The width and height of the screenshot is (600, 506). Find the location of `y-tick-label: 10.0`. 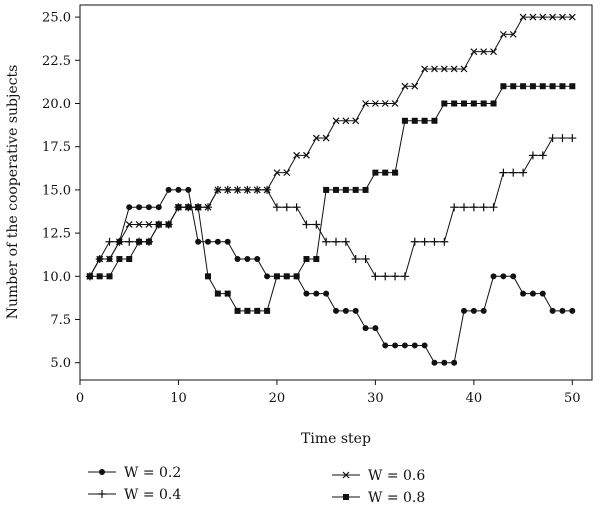

y-tick-label: 10.0 is located at coordinates (56, 277).